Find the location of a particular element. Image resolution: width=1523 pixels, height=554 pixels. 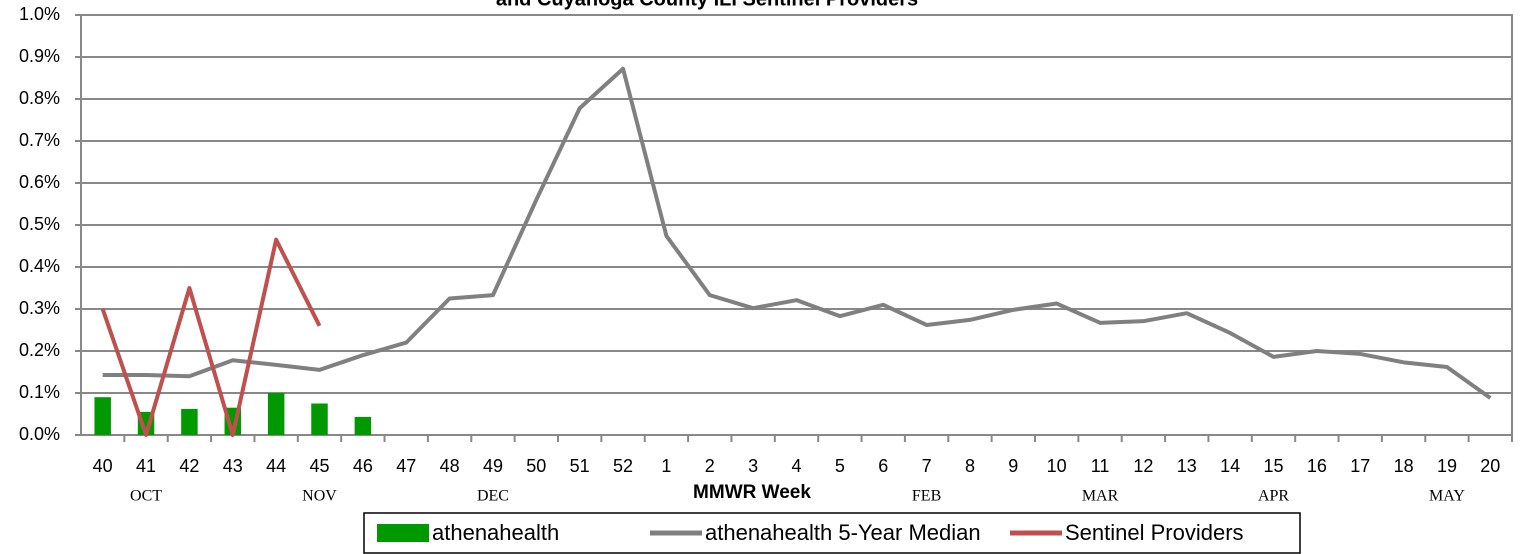

y-tick-label: 0.3% is located at coordinates (39, 308).